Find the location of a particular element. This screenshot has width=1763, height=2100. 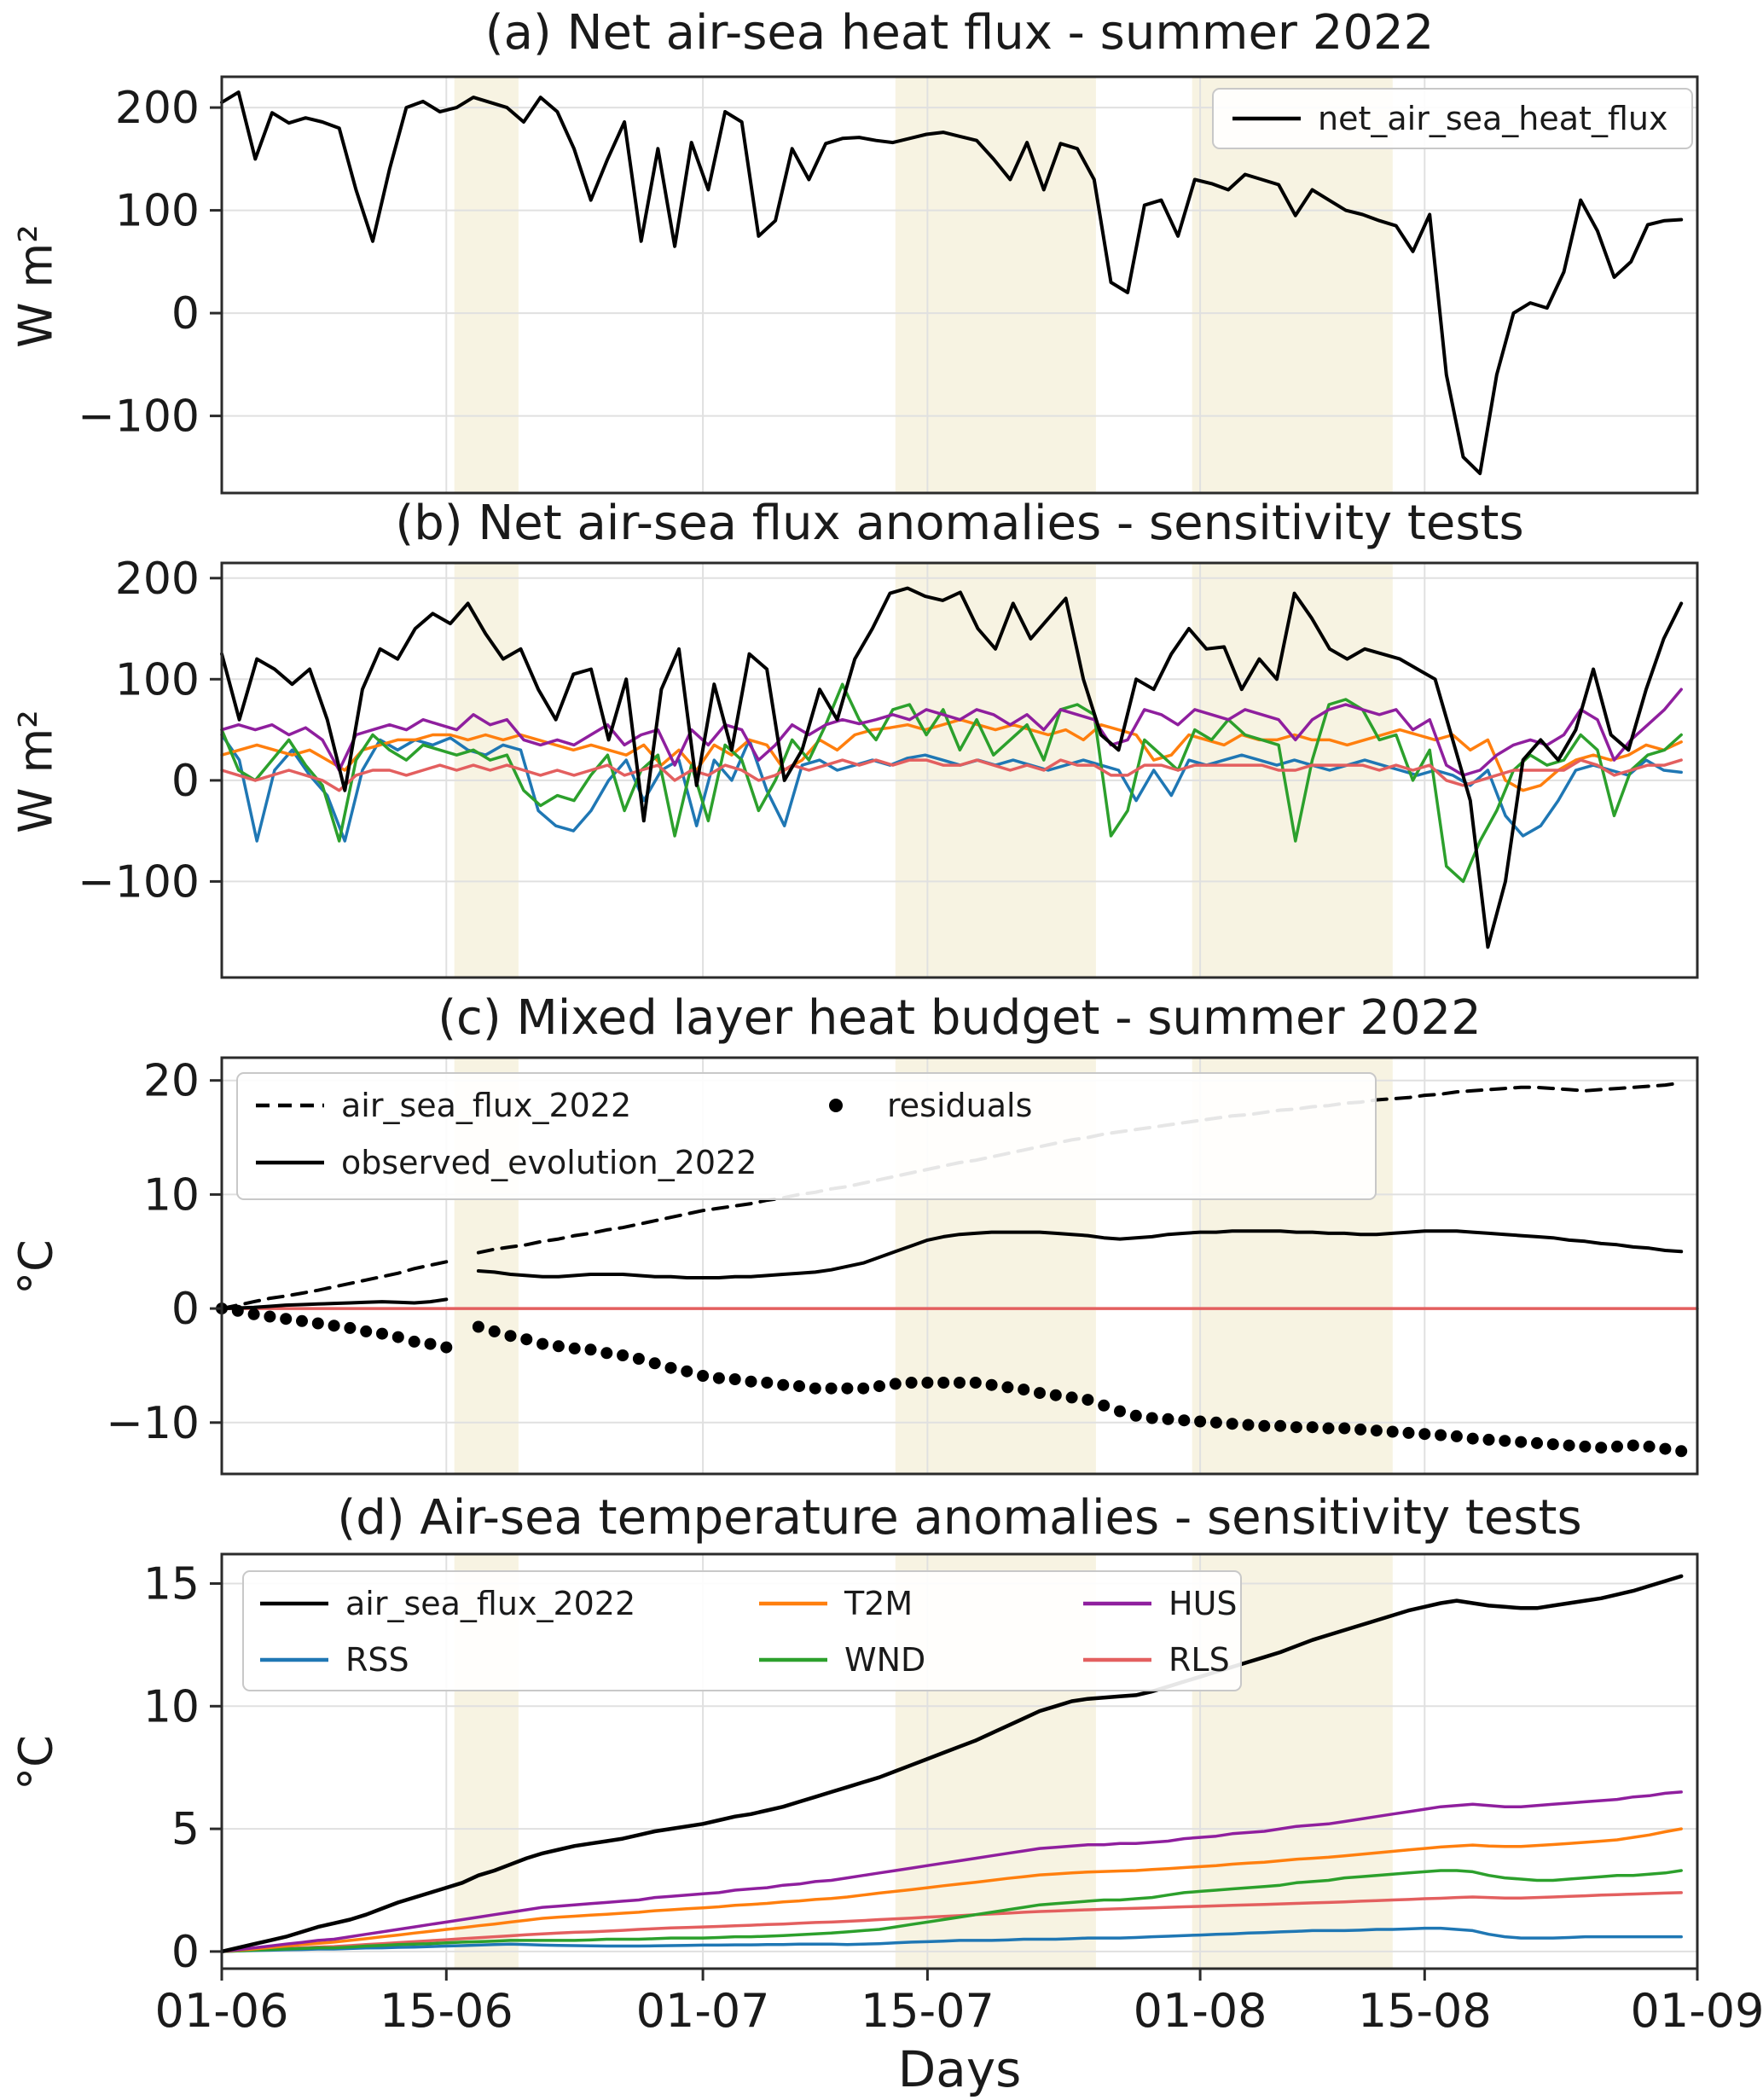

svg-text: 01-06 is located at coordinates (222, 2011).